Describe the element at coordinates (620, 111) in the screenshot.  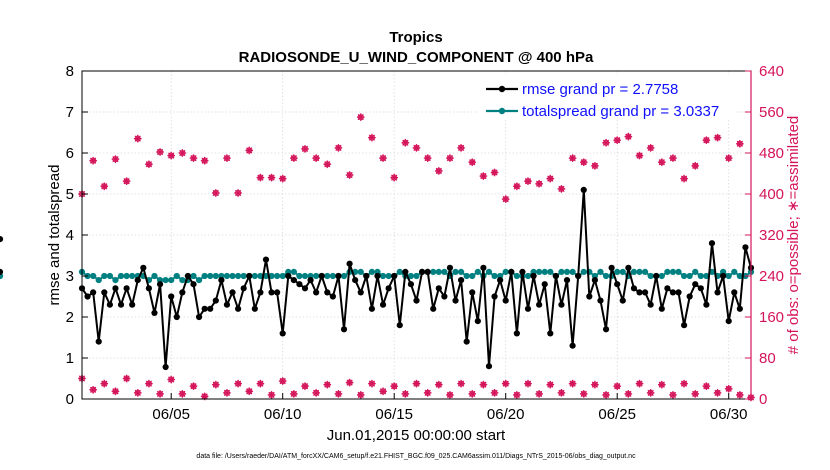
I see `legend-spread-label: totalspread grand pr = 3.0337` at that location.